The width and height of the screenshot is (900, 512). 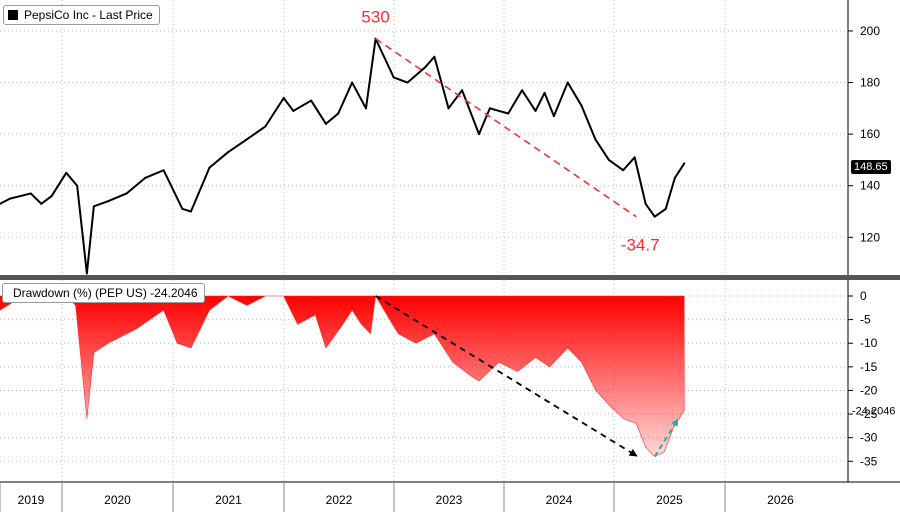 I want to click on recovery-arrow-line, so click(x=666, y=438).